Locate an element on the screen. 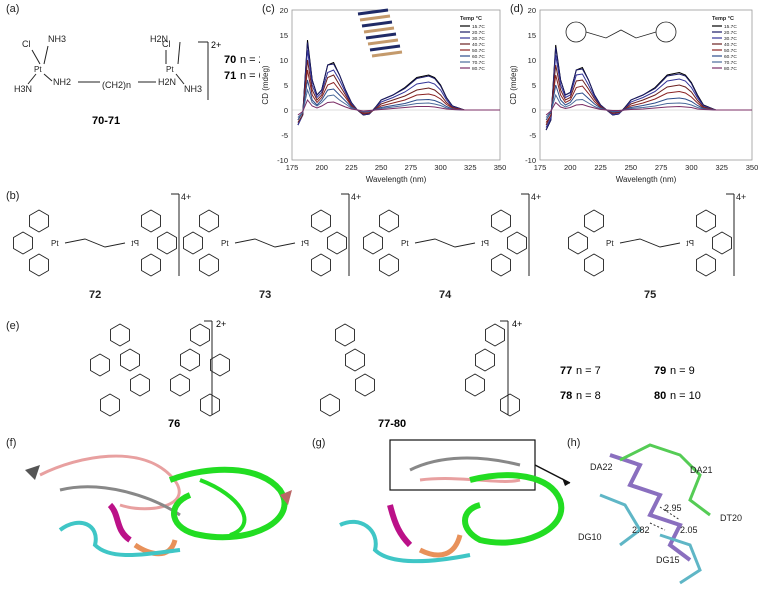  y-axis-label: CD (mdeg) is located at coordinates (513, 84).